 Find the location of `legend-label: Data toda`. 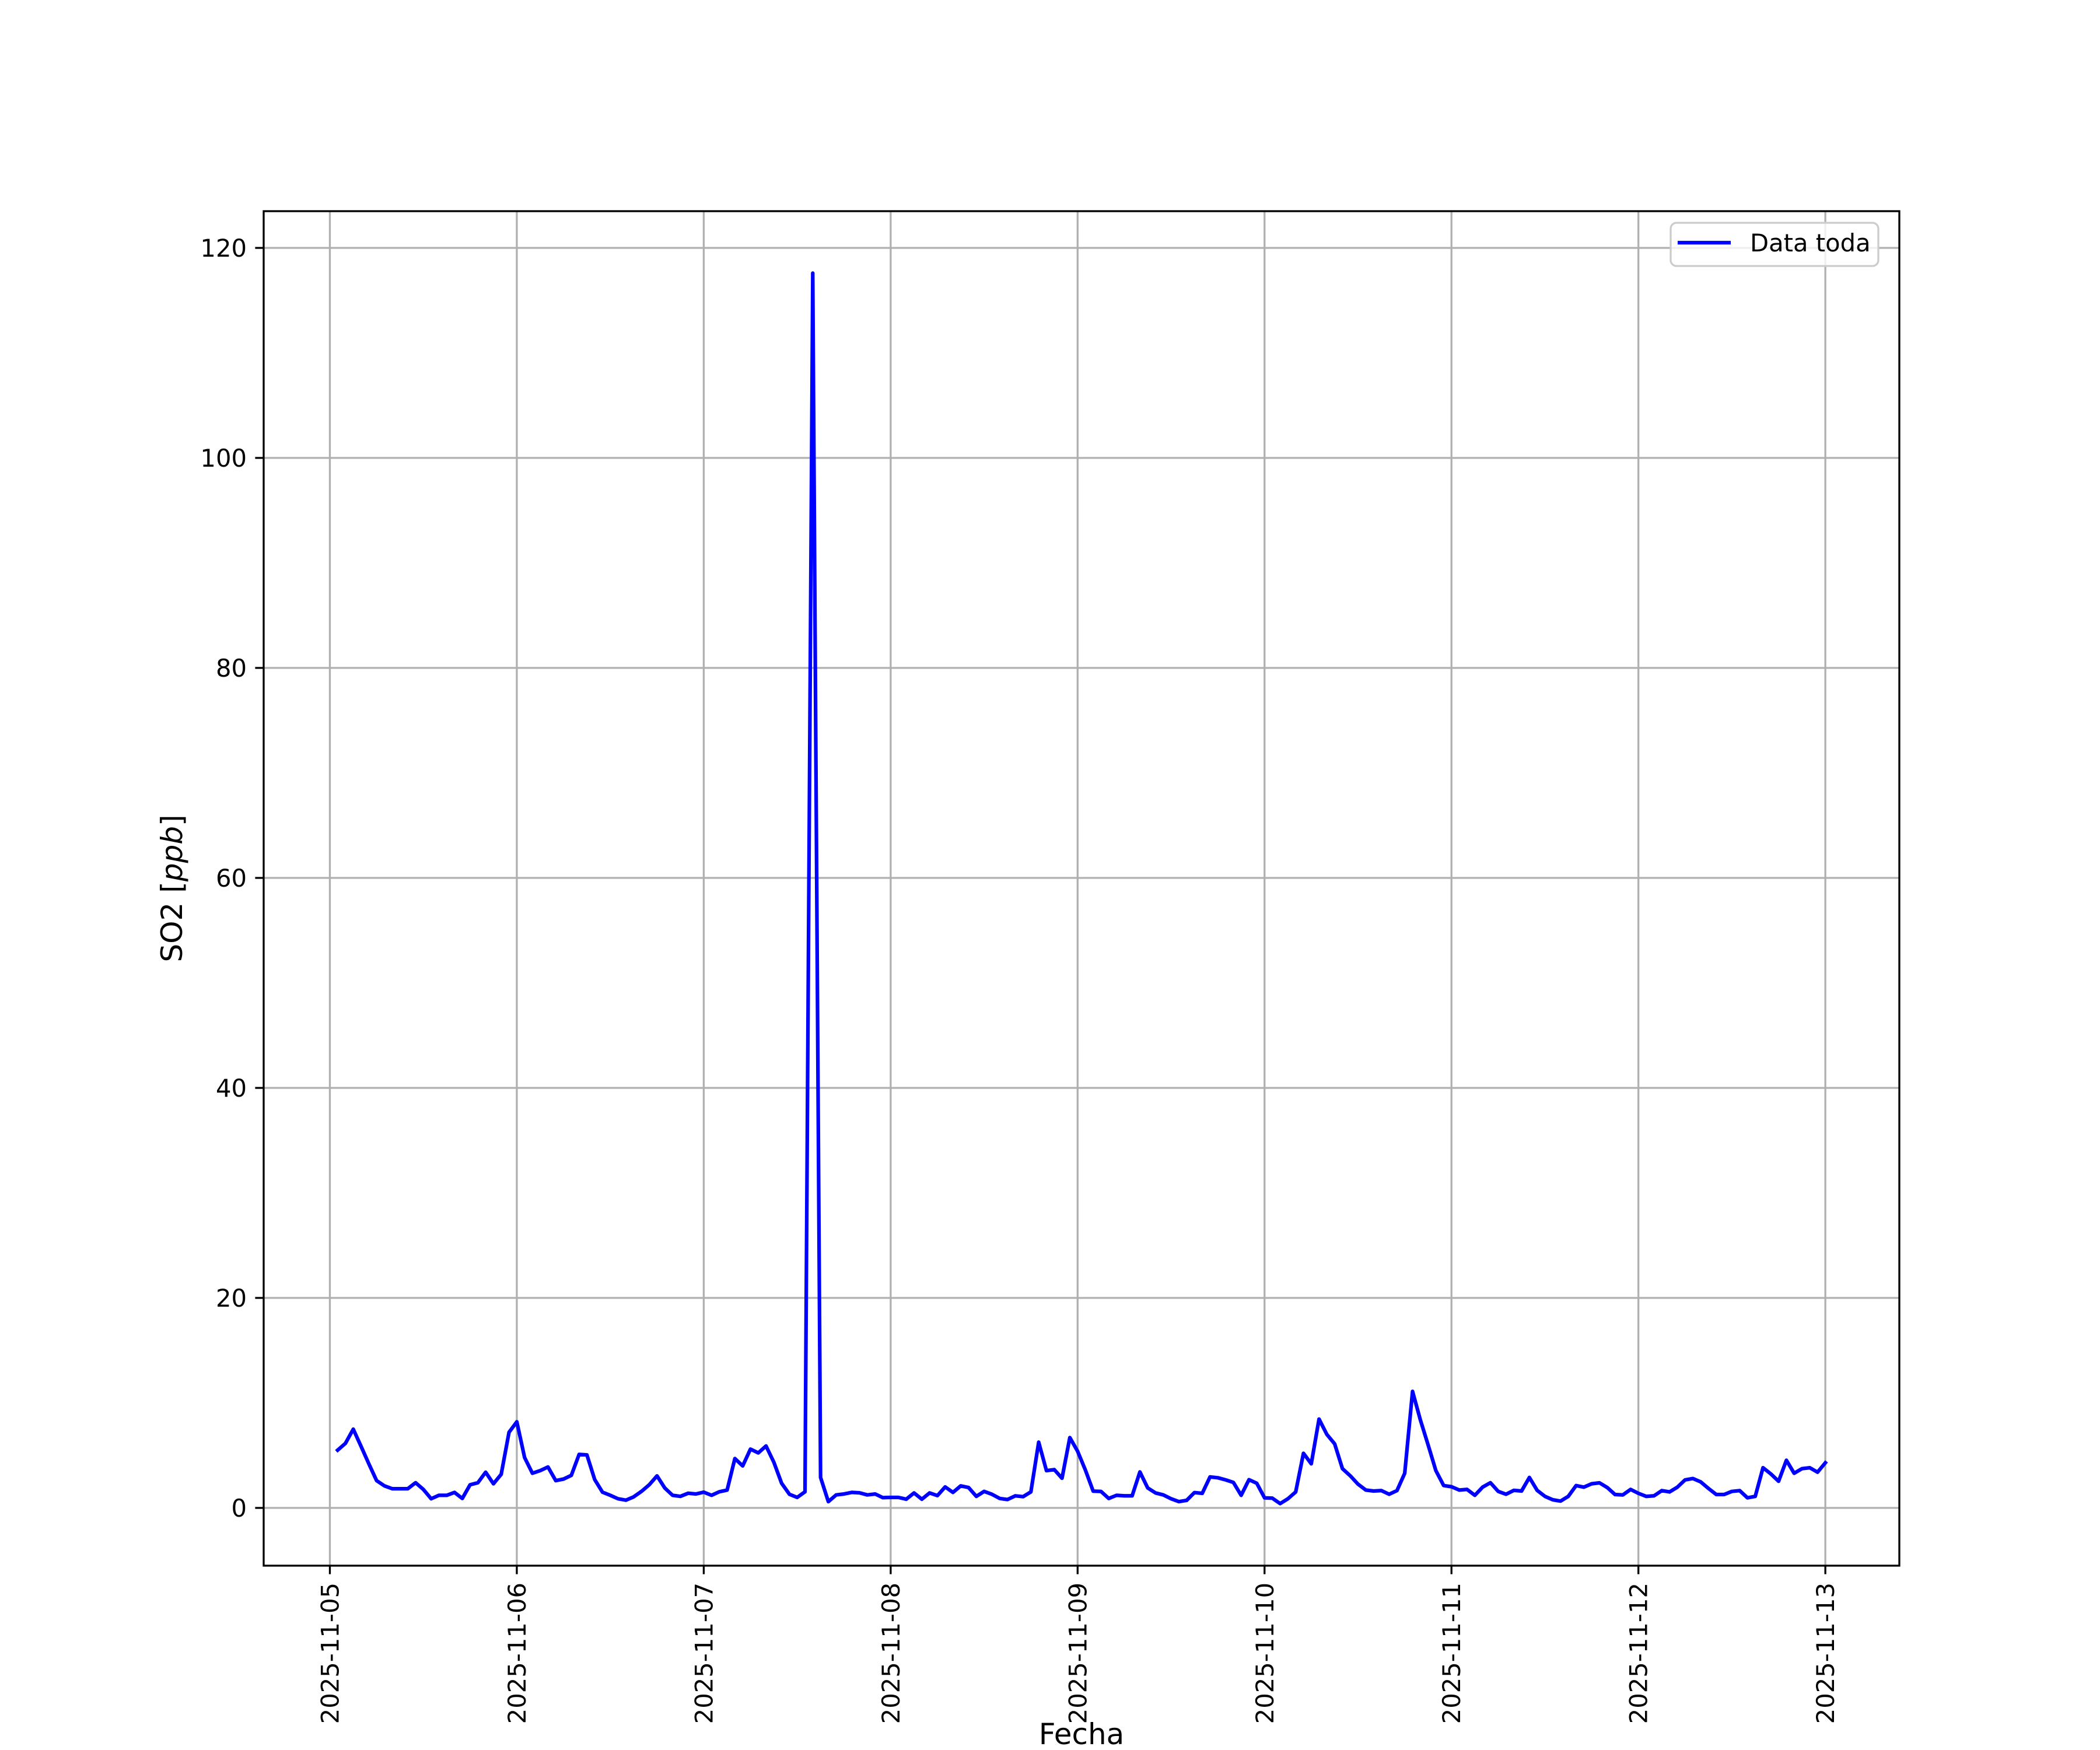

legend-label: Data toda is located at coordinates (1810, 243).